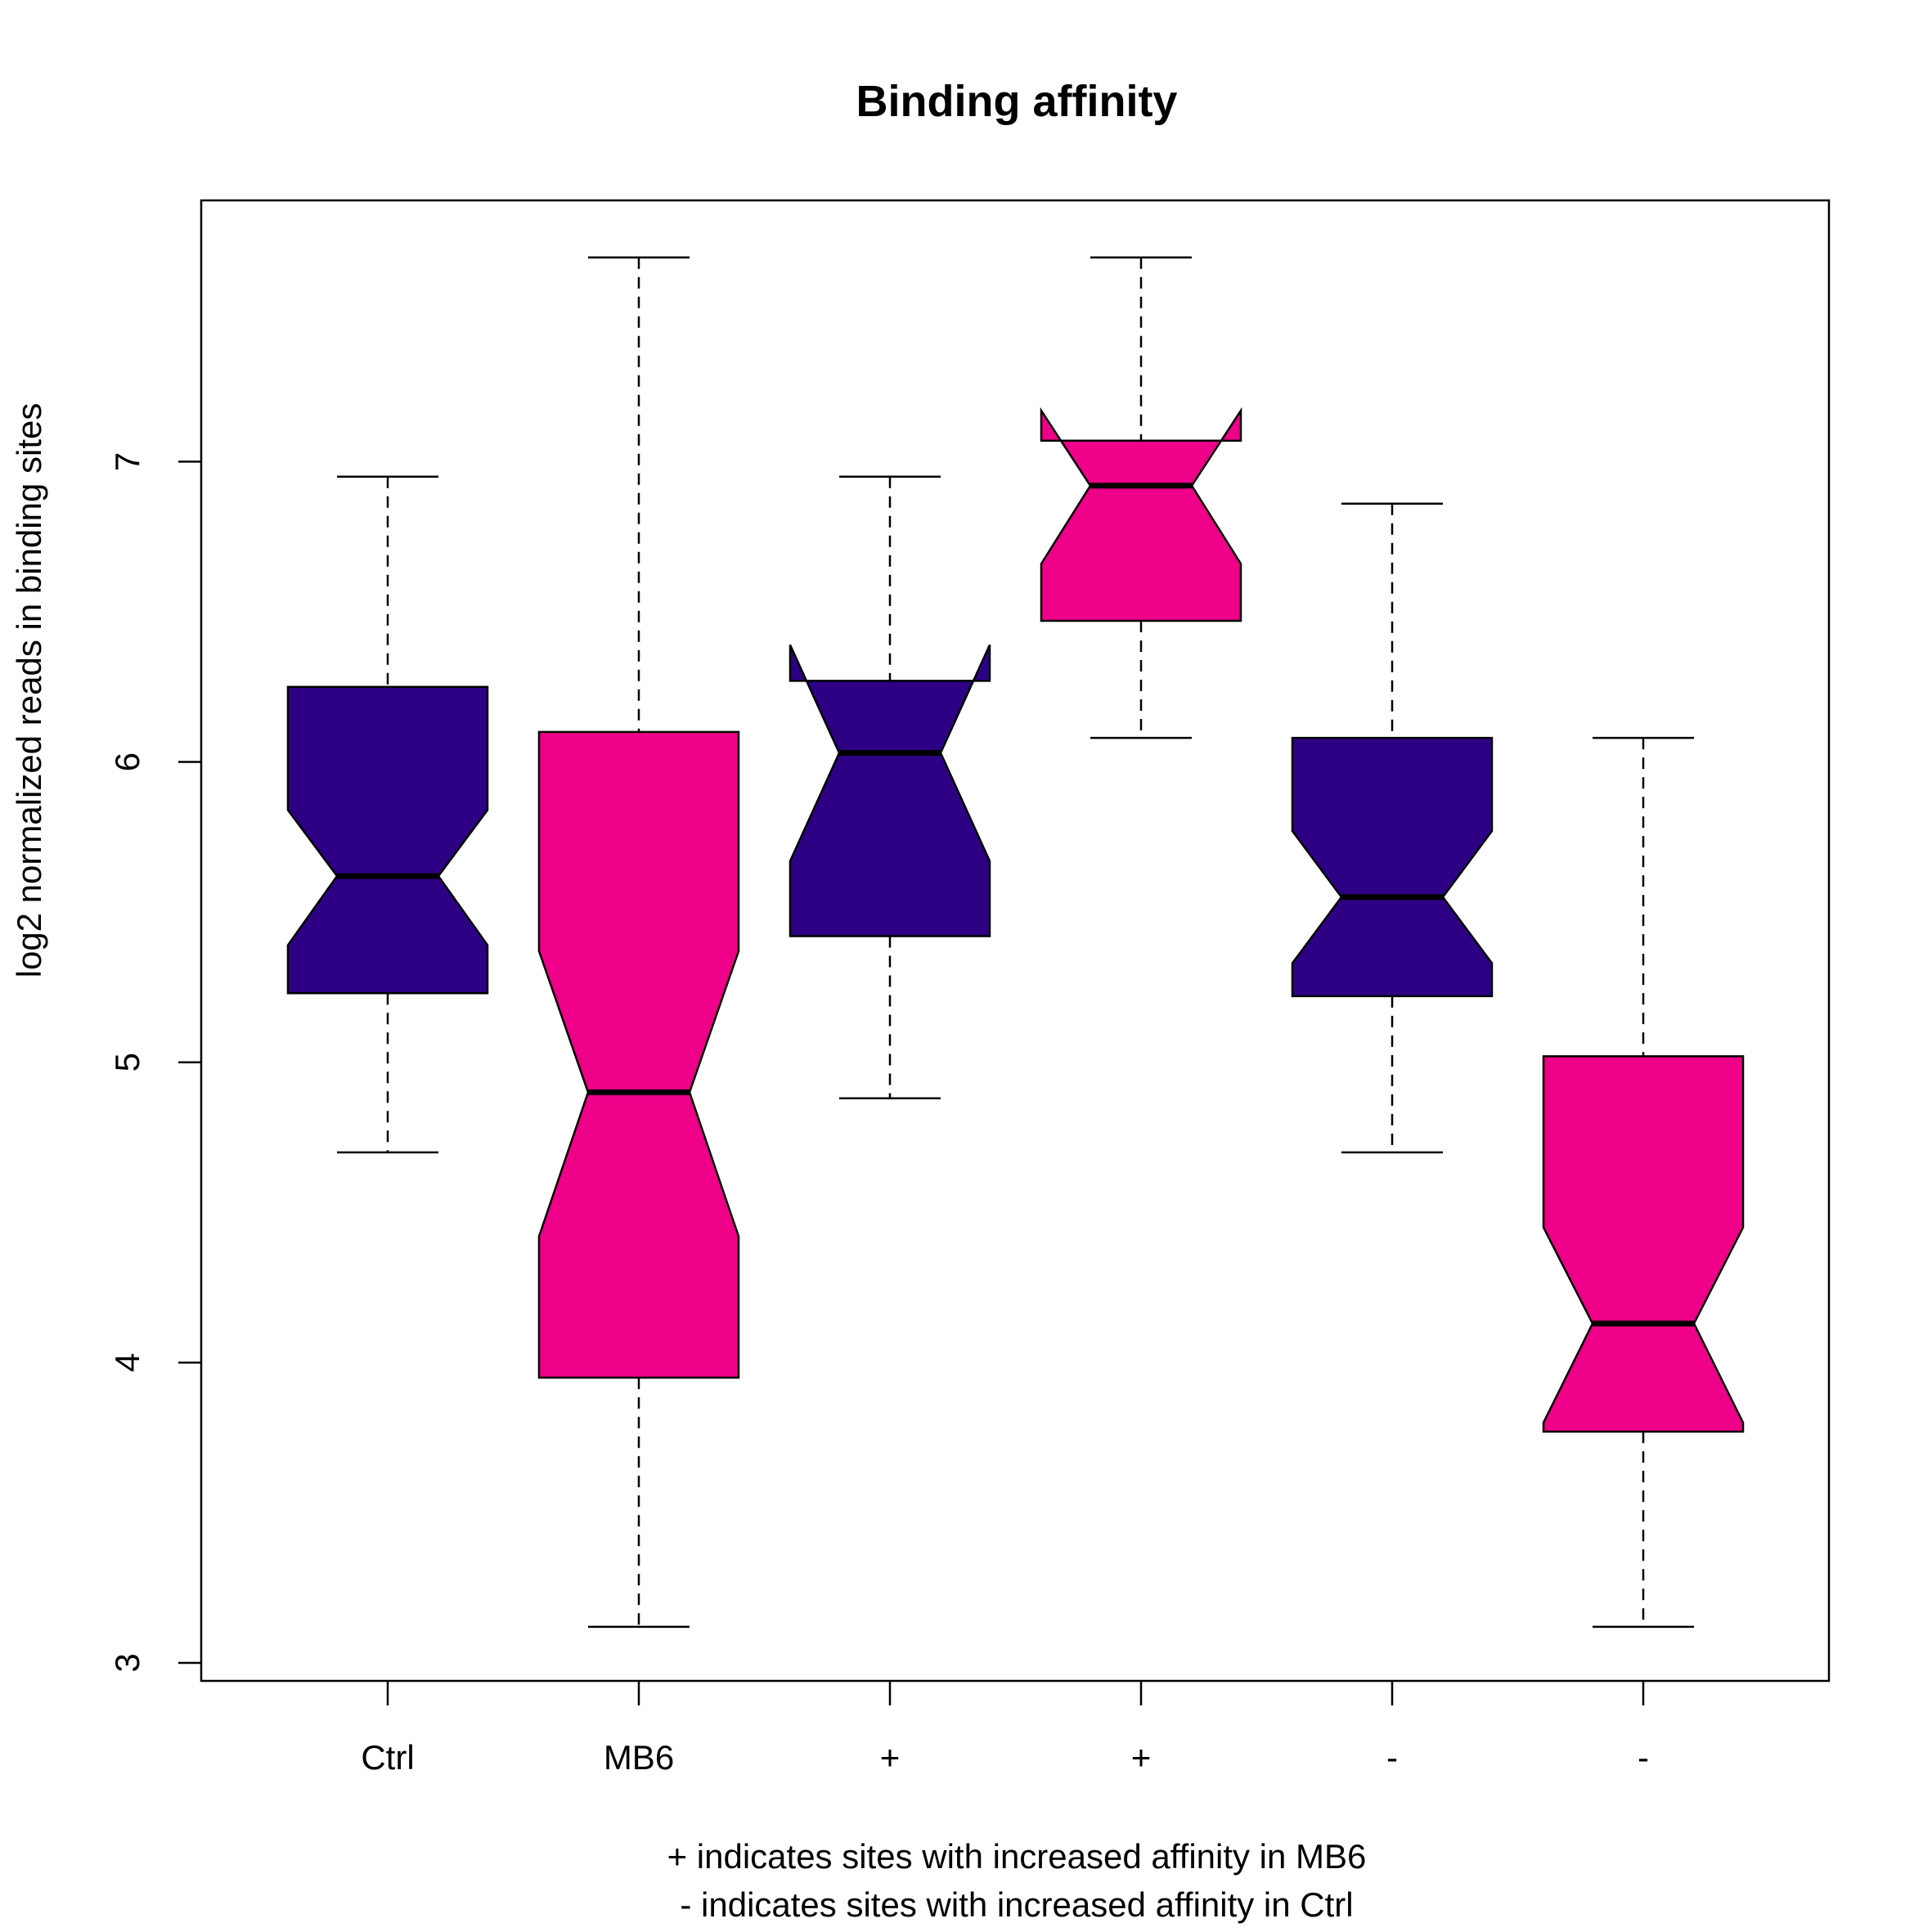 This screenshot has width=1932, height=1932. I want to click on y-tick-label: 4, so click(127, 1363).